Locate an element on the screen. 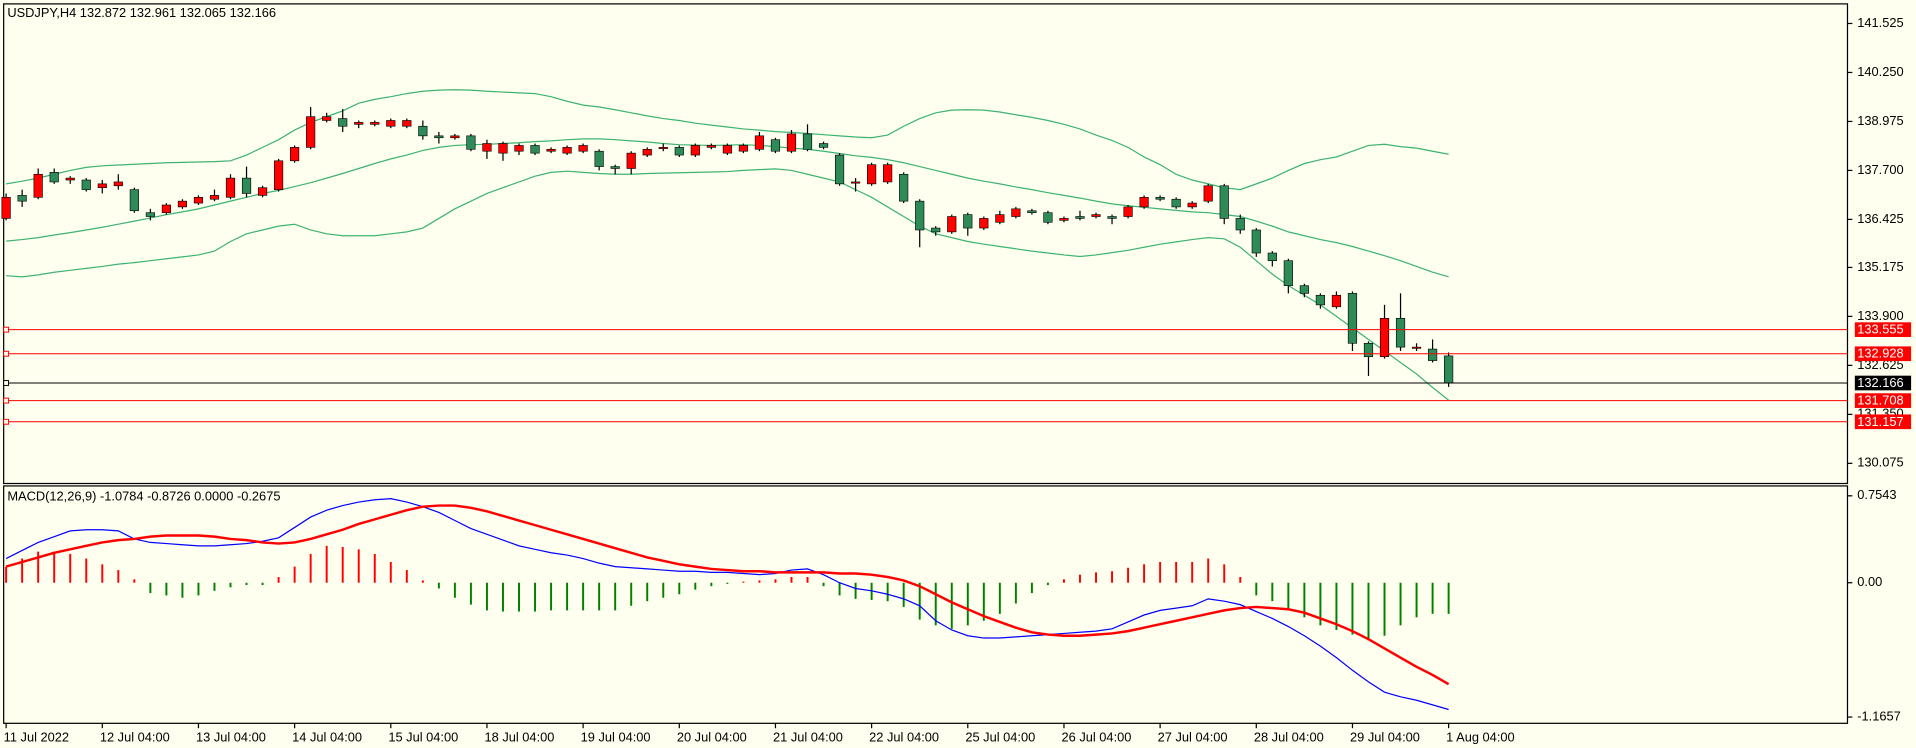 This screenshot has width=1916, height=748. y-tick-label: 141.525 is located at coordinates (1880, 22).